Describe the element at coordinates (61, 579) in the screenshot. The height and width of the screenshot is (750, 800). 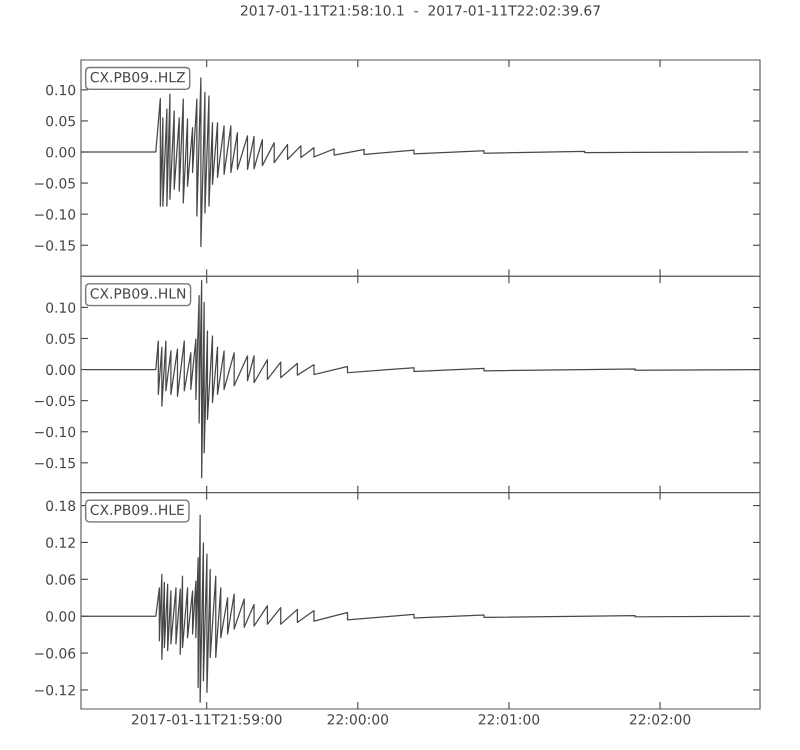
I see `y-tick-label: 0.06` at that location.